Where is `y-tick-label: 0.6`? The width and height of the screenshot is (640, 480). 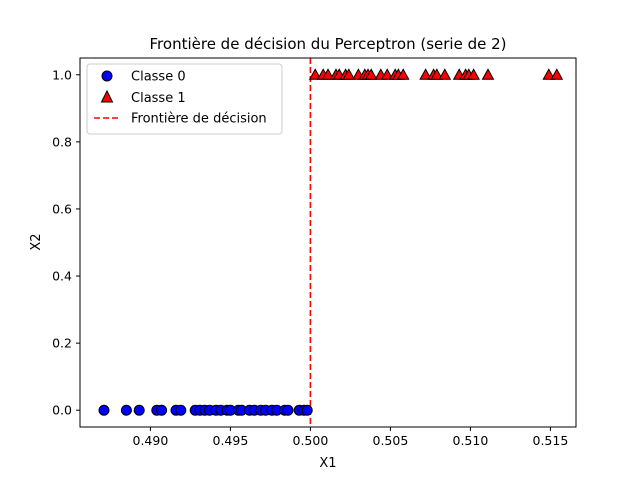
y-tick-label: 0.6 is located at coordinates (62, 208).